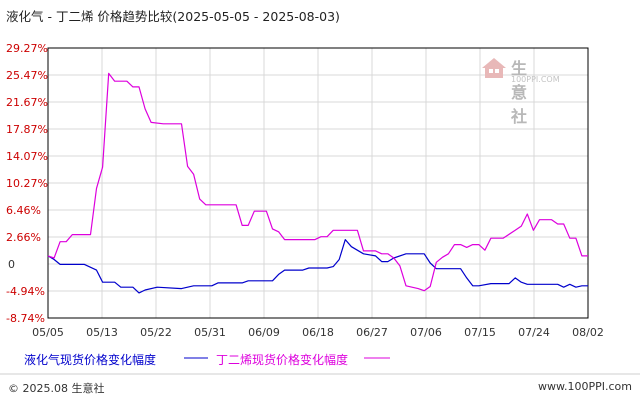 The width and height of the screenshot is (640, 400). I want to click on y-tick-label: 17.87%, so click(27, 129).